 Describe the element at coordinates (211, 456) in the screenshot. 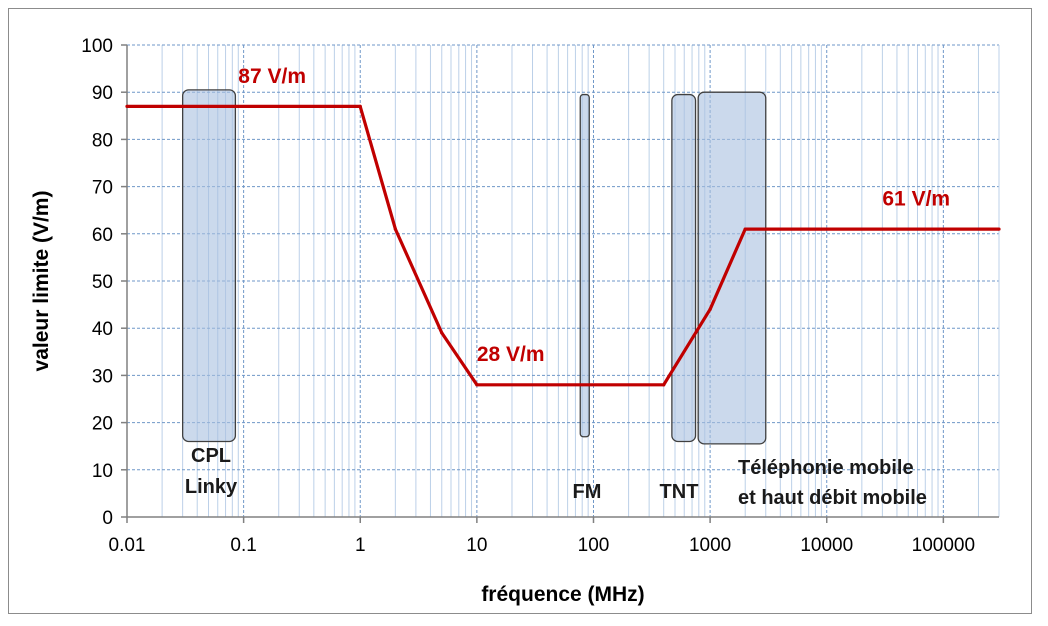

I see `band-label-text: CPL` at that location.